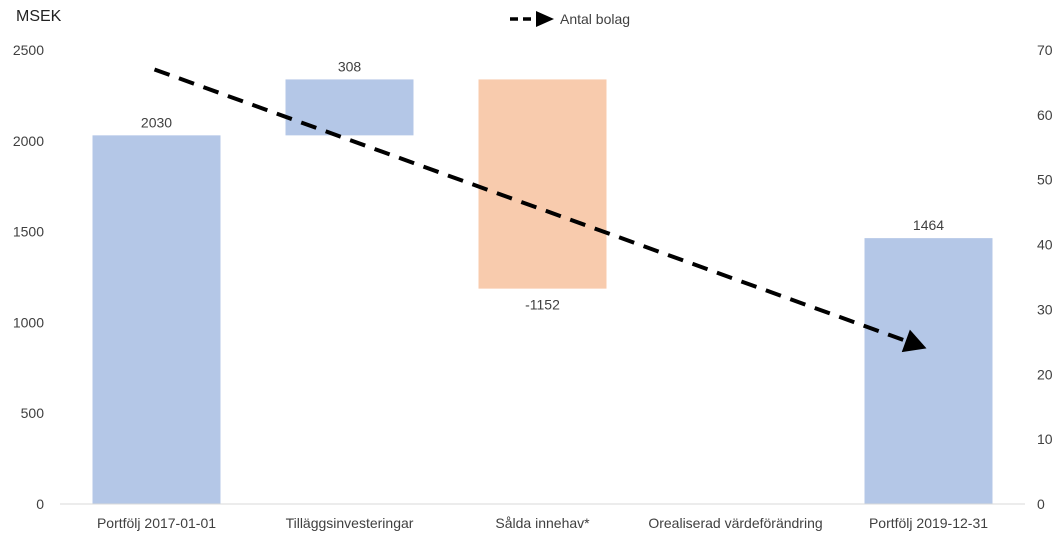 The image size is (1057, 533). What do you see at coordinates (28, 50) in the screenshot?
I see `y-tick-label: 2500` at bounding box center [28, 50].